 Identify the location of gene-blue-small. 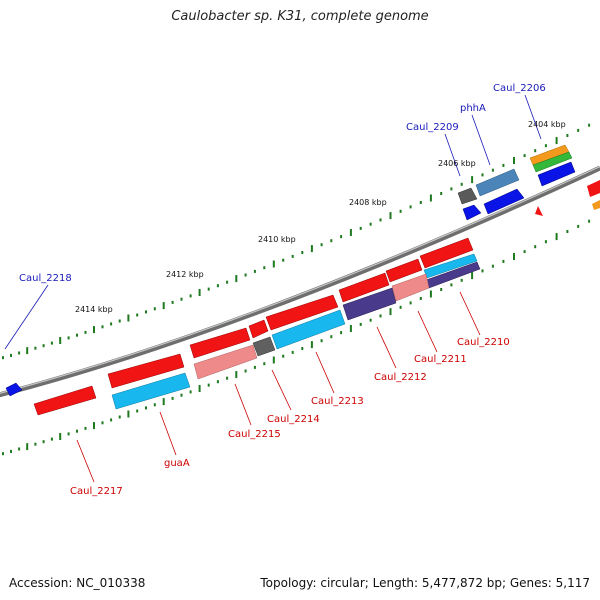
(472, 212).